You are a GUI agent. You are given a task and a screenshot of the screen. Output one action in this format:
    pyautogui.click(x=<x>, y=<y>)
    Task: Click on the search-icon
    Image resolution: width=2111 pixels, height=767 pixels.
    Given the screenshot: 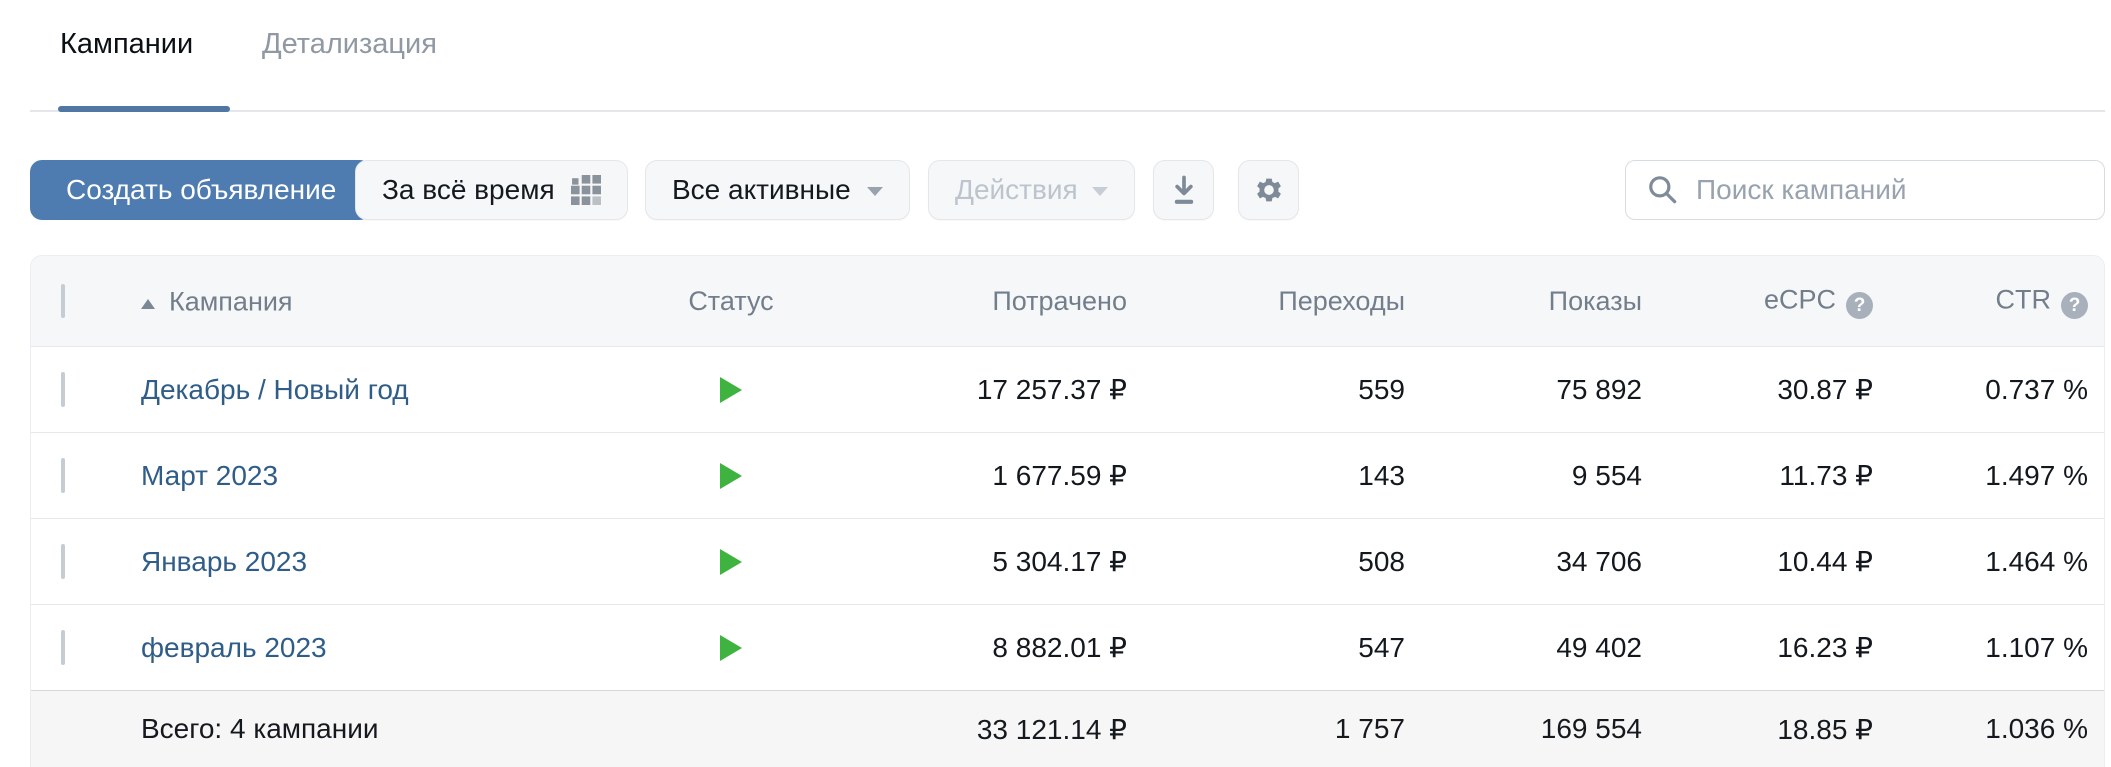 What is the action you would take?
    pyautogui.click(x=1663, y=190)
    